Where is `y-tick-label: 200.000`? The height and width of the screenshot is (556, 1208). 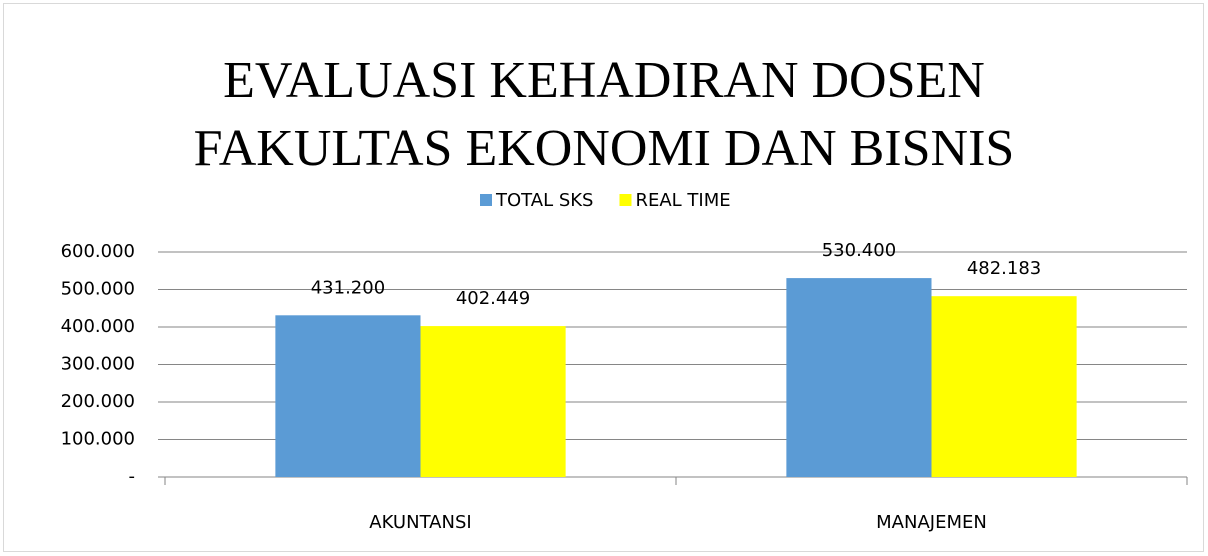
y-tick-label: 200.000 is located at coordinates (98, 401).